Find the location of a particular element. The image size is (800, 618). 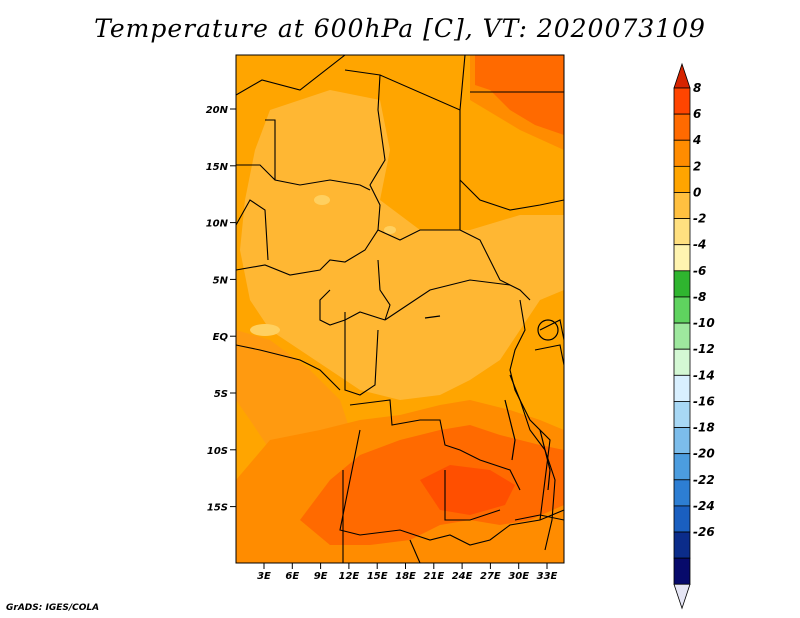

lon-label: 15E is located at coordinates (377, 576).